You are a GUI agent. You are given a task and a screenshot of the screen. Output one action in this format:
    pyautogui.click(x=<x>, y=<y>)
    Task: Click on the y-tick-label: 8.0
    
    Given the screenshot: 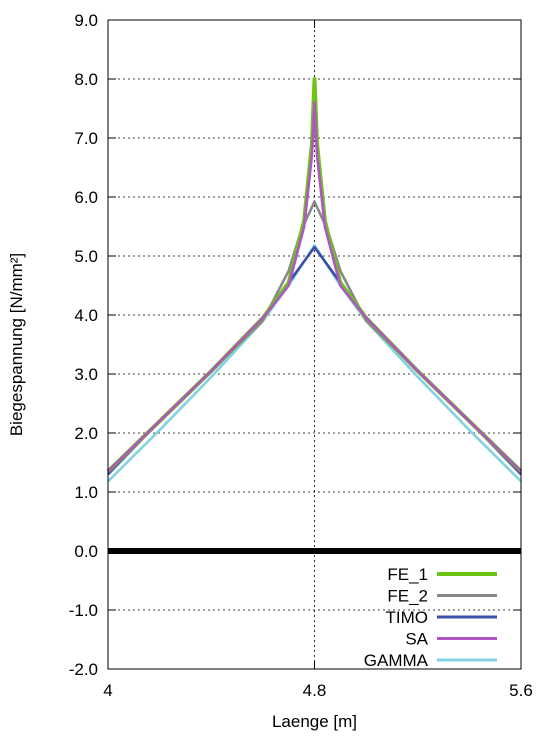 What is the action you would take?
    pyautogui.click(x=86, y=79)
    